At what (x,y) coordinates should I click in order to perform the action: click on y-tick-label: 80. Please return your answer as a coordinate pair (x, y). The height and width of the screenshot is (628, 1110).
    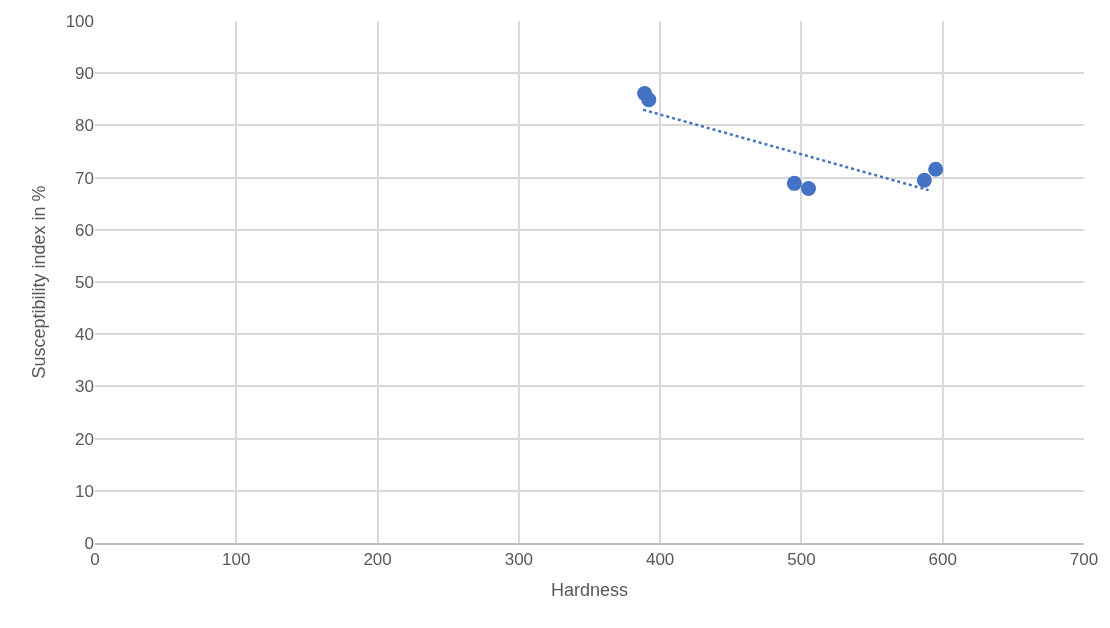
    Looking at the image, I should click on (84, 126).